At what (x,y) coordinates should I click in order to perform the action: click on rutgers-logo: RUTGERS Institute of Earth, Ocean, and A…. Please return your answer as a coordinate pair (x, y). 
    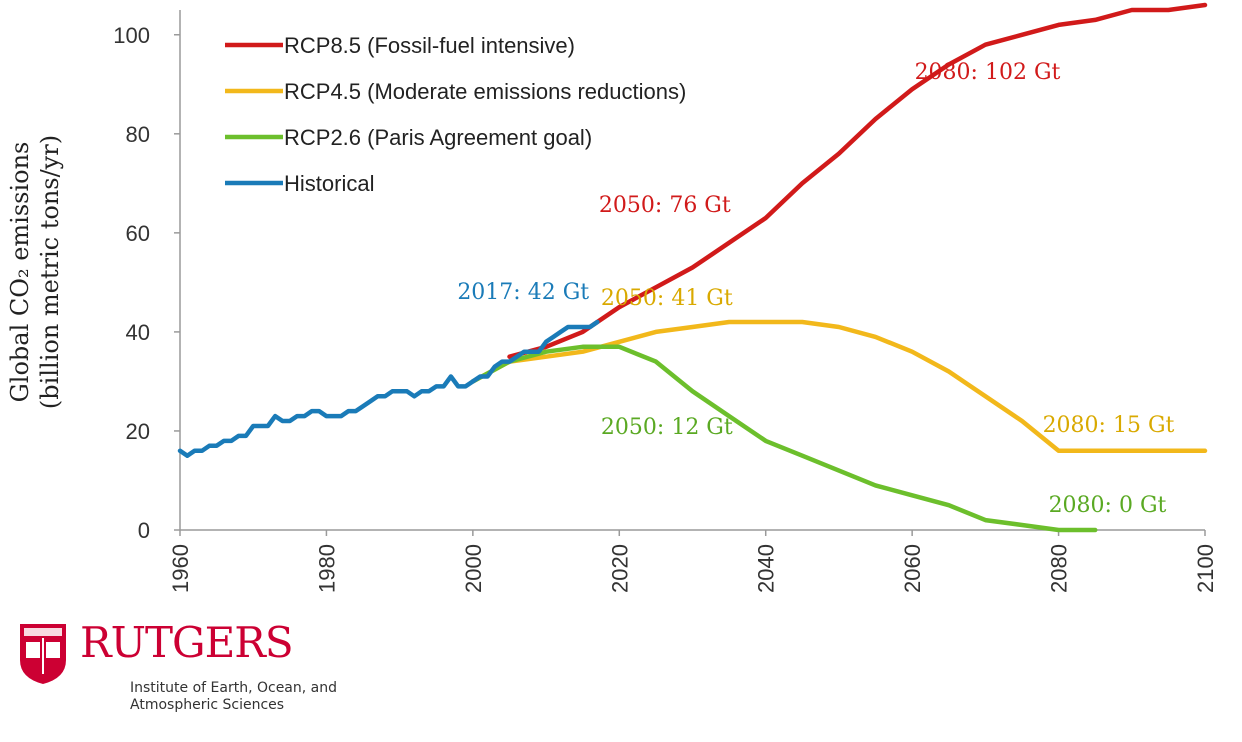
    Looking at the image, I should click on (198, 675).